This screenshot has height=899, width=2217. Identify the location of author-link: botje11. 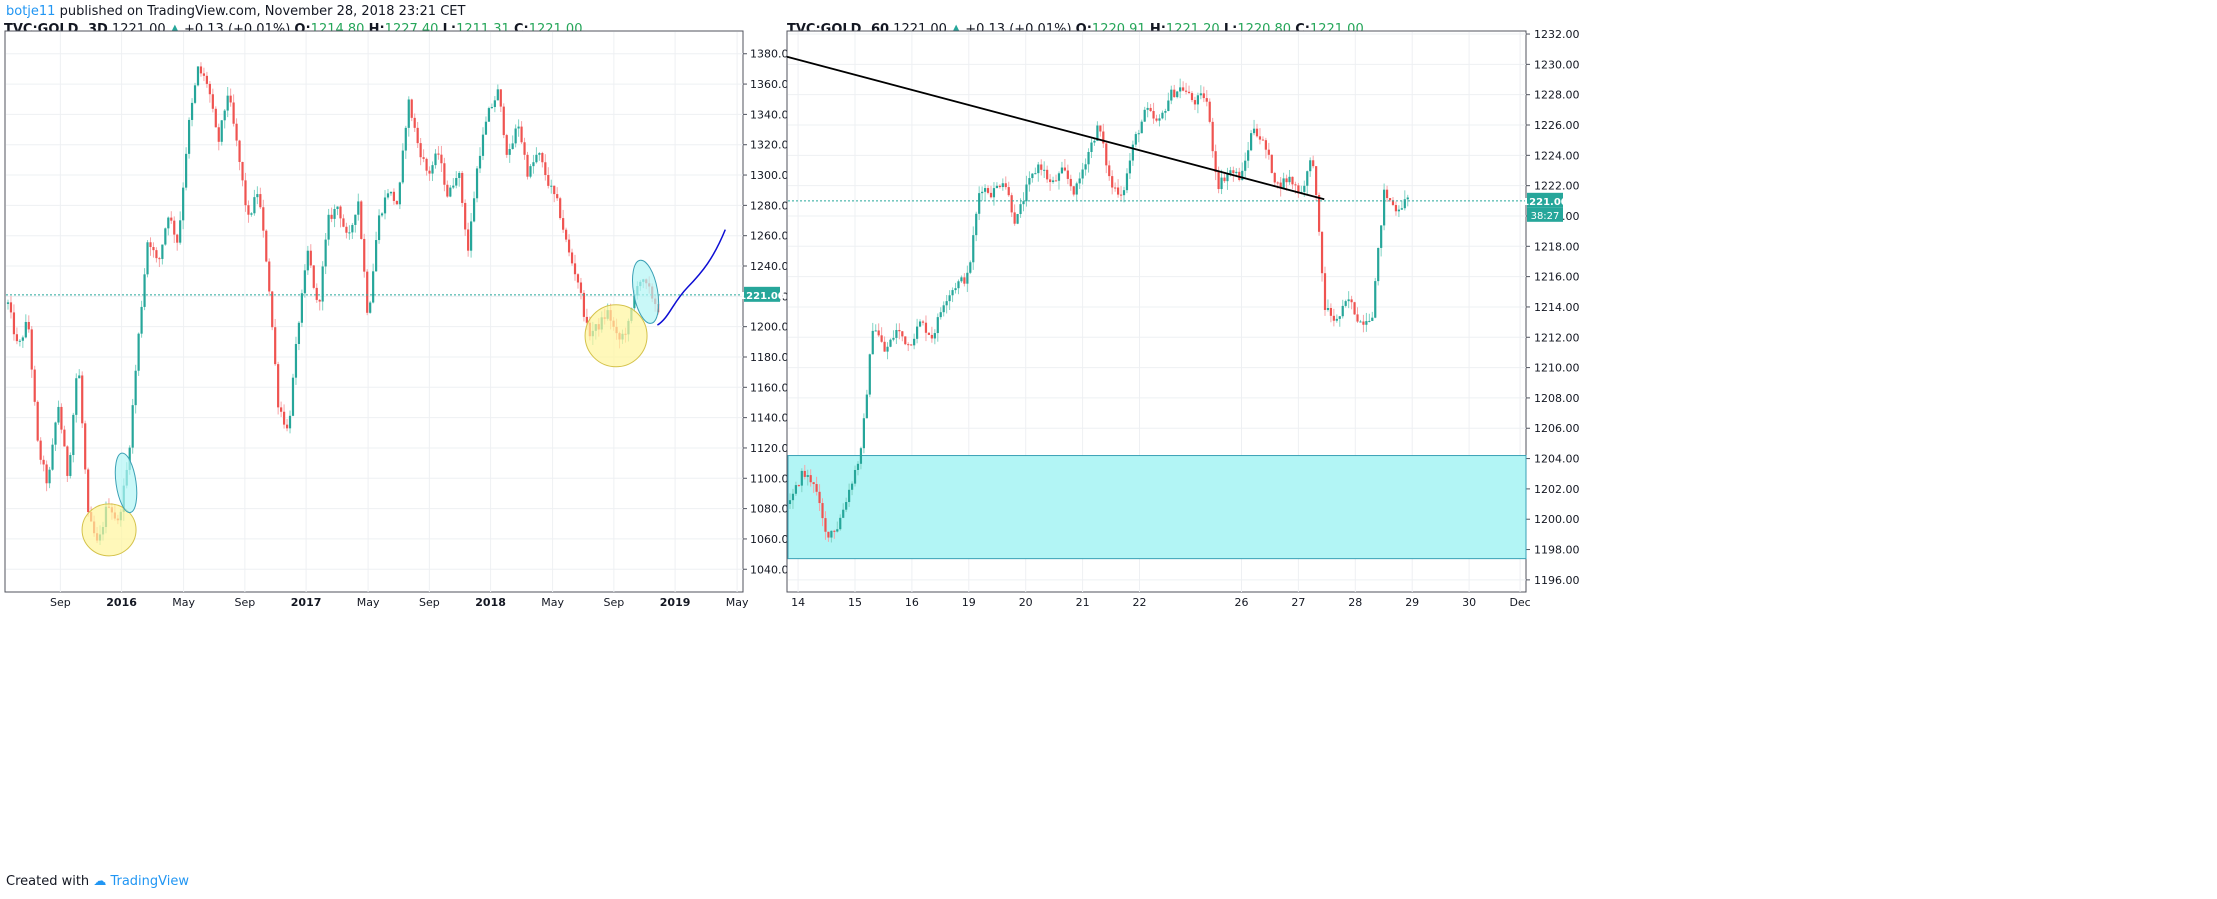
(31, 11).